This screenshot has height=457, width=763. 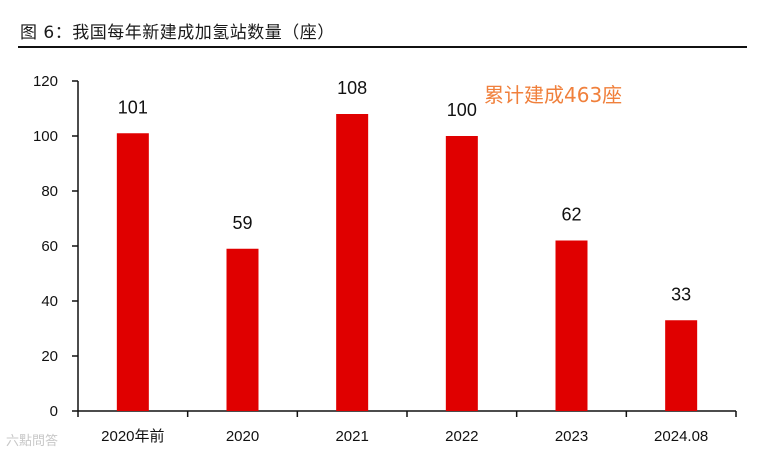 What do you see at coordinates (49, 356) in the screenshot?
I see `y-tick-label: 20` at bounding box center [49, 356].